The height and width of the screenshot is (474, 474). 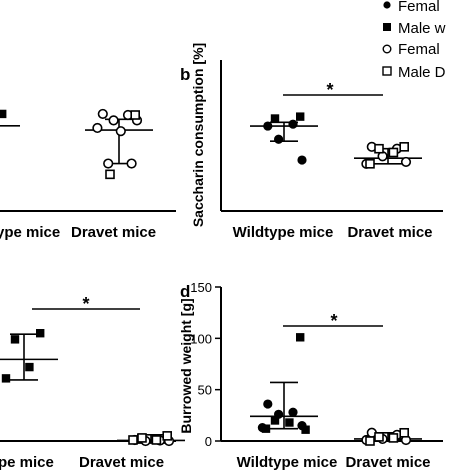 I want to click on x-tick-label: ype mice, so click(x=30, y=232).